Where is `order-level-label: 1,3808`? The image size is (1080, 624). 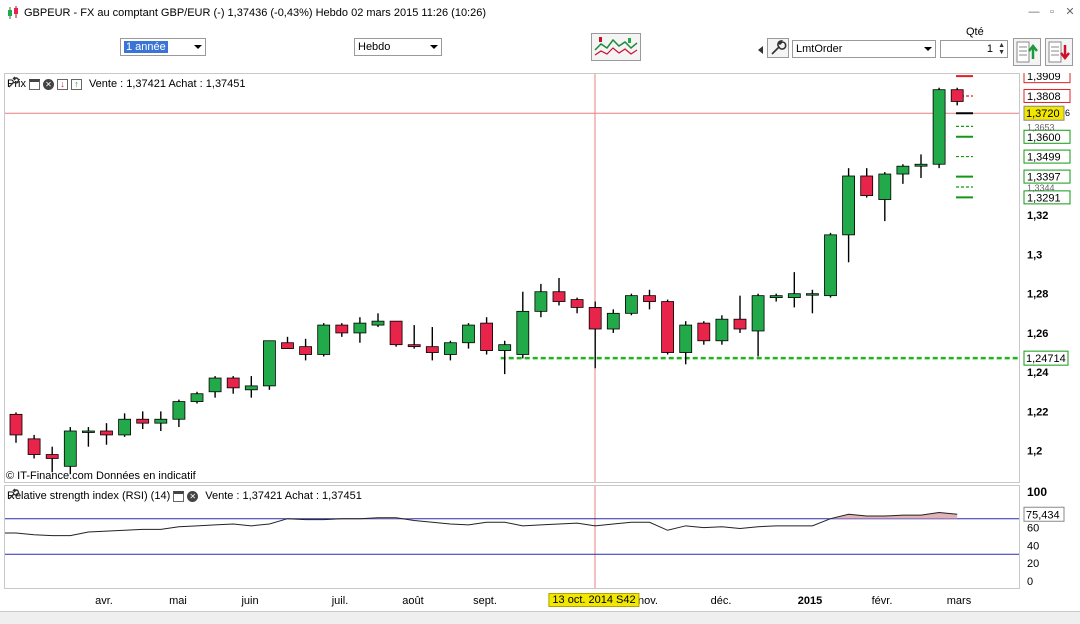 order-level-label: 1,3808 is located at coordinates (1044, 97).